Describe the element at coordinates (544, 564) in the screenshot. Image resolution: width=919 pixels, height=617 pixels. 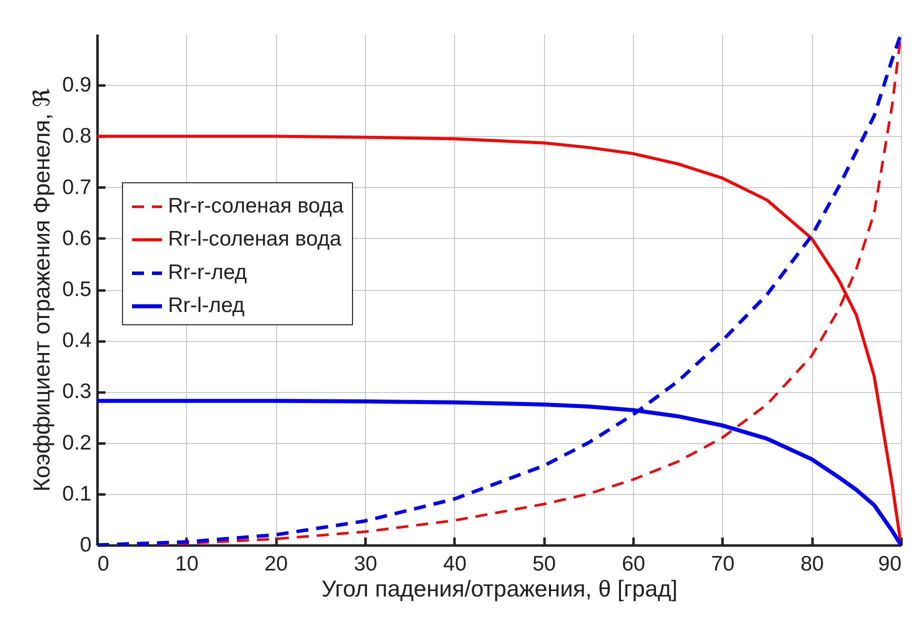
I see `x-tick-label: 50` at that location.